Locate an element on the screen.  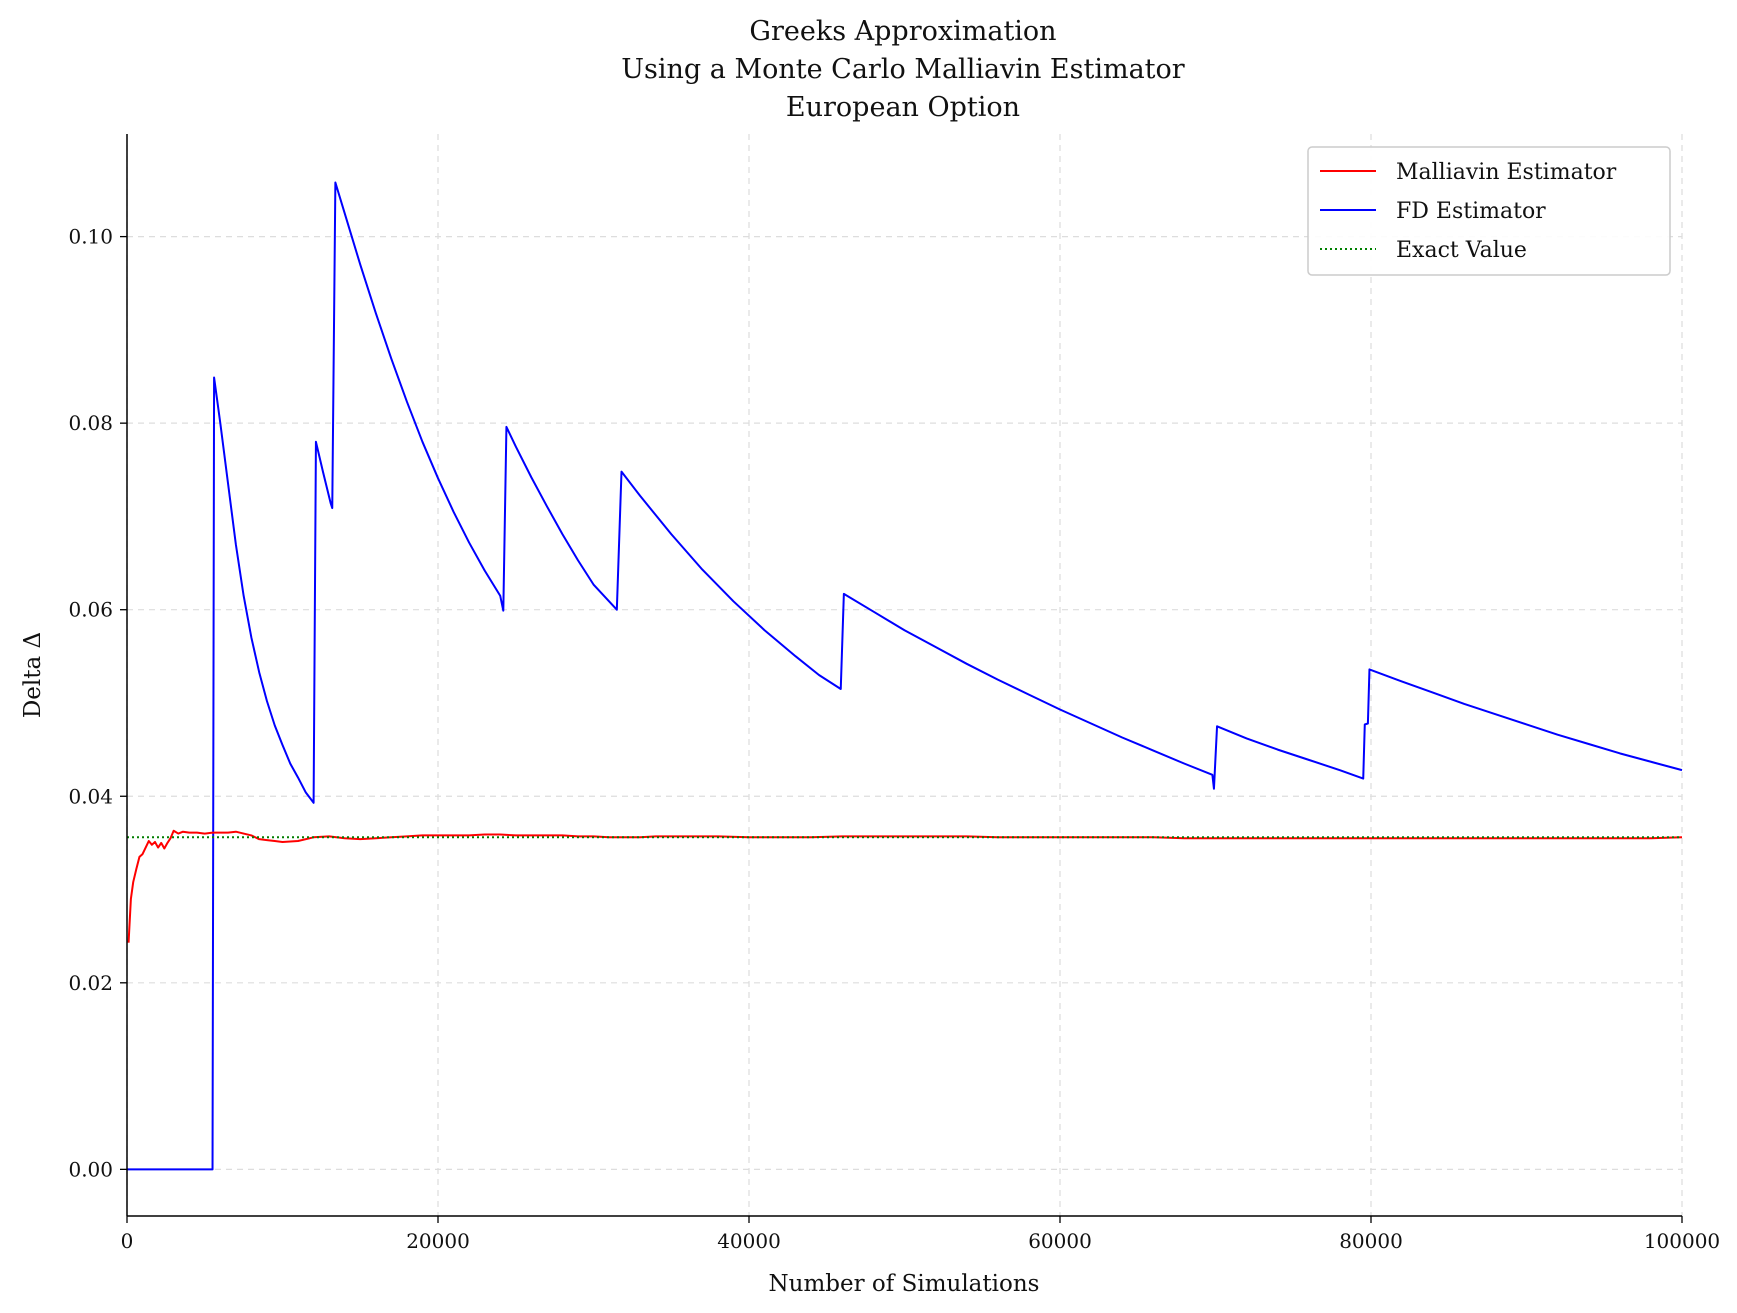
legend-label-fd: FD Estimator is located at coordinates (1471, 211).